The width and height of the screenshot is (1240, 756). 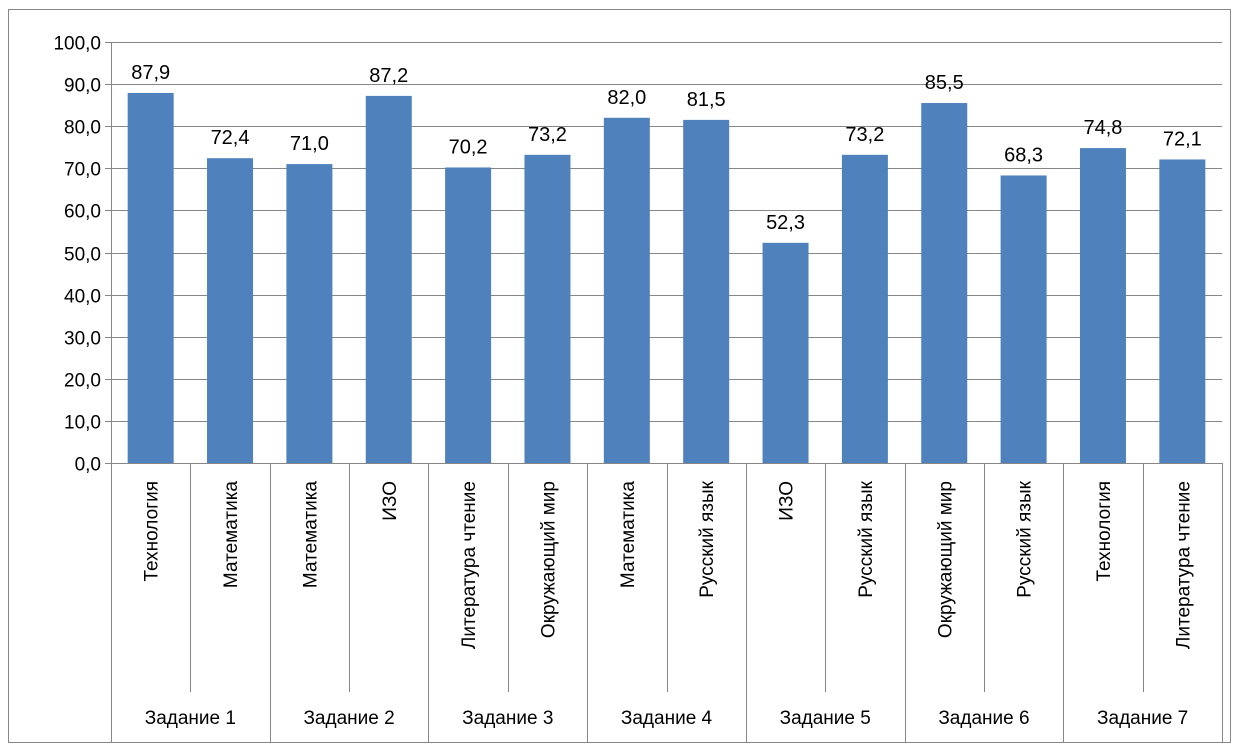 I want to click on data-label: 72,1, so click(x=1182, y=139).